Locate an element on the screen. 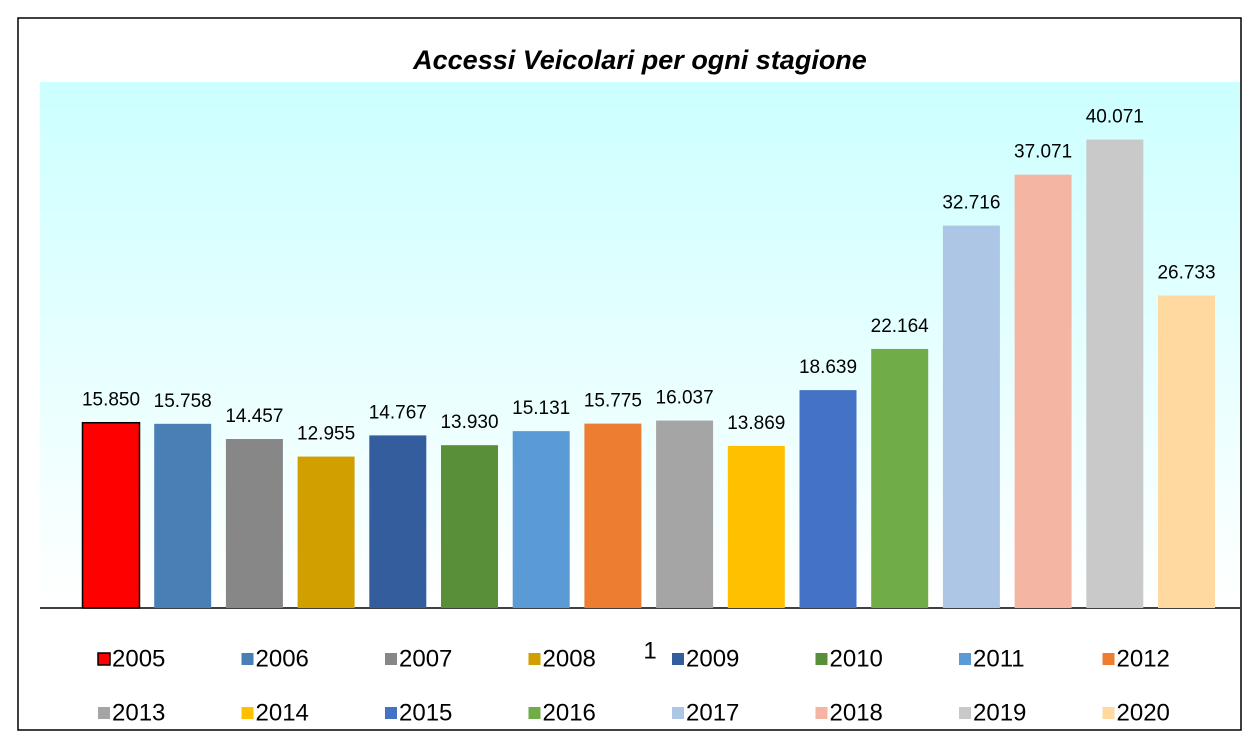  x-tick-label: 1 is located at coordinates (649, 650).